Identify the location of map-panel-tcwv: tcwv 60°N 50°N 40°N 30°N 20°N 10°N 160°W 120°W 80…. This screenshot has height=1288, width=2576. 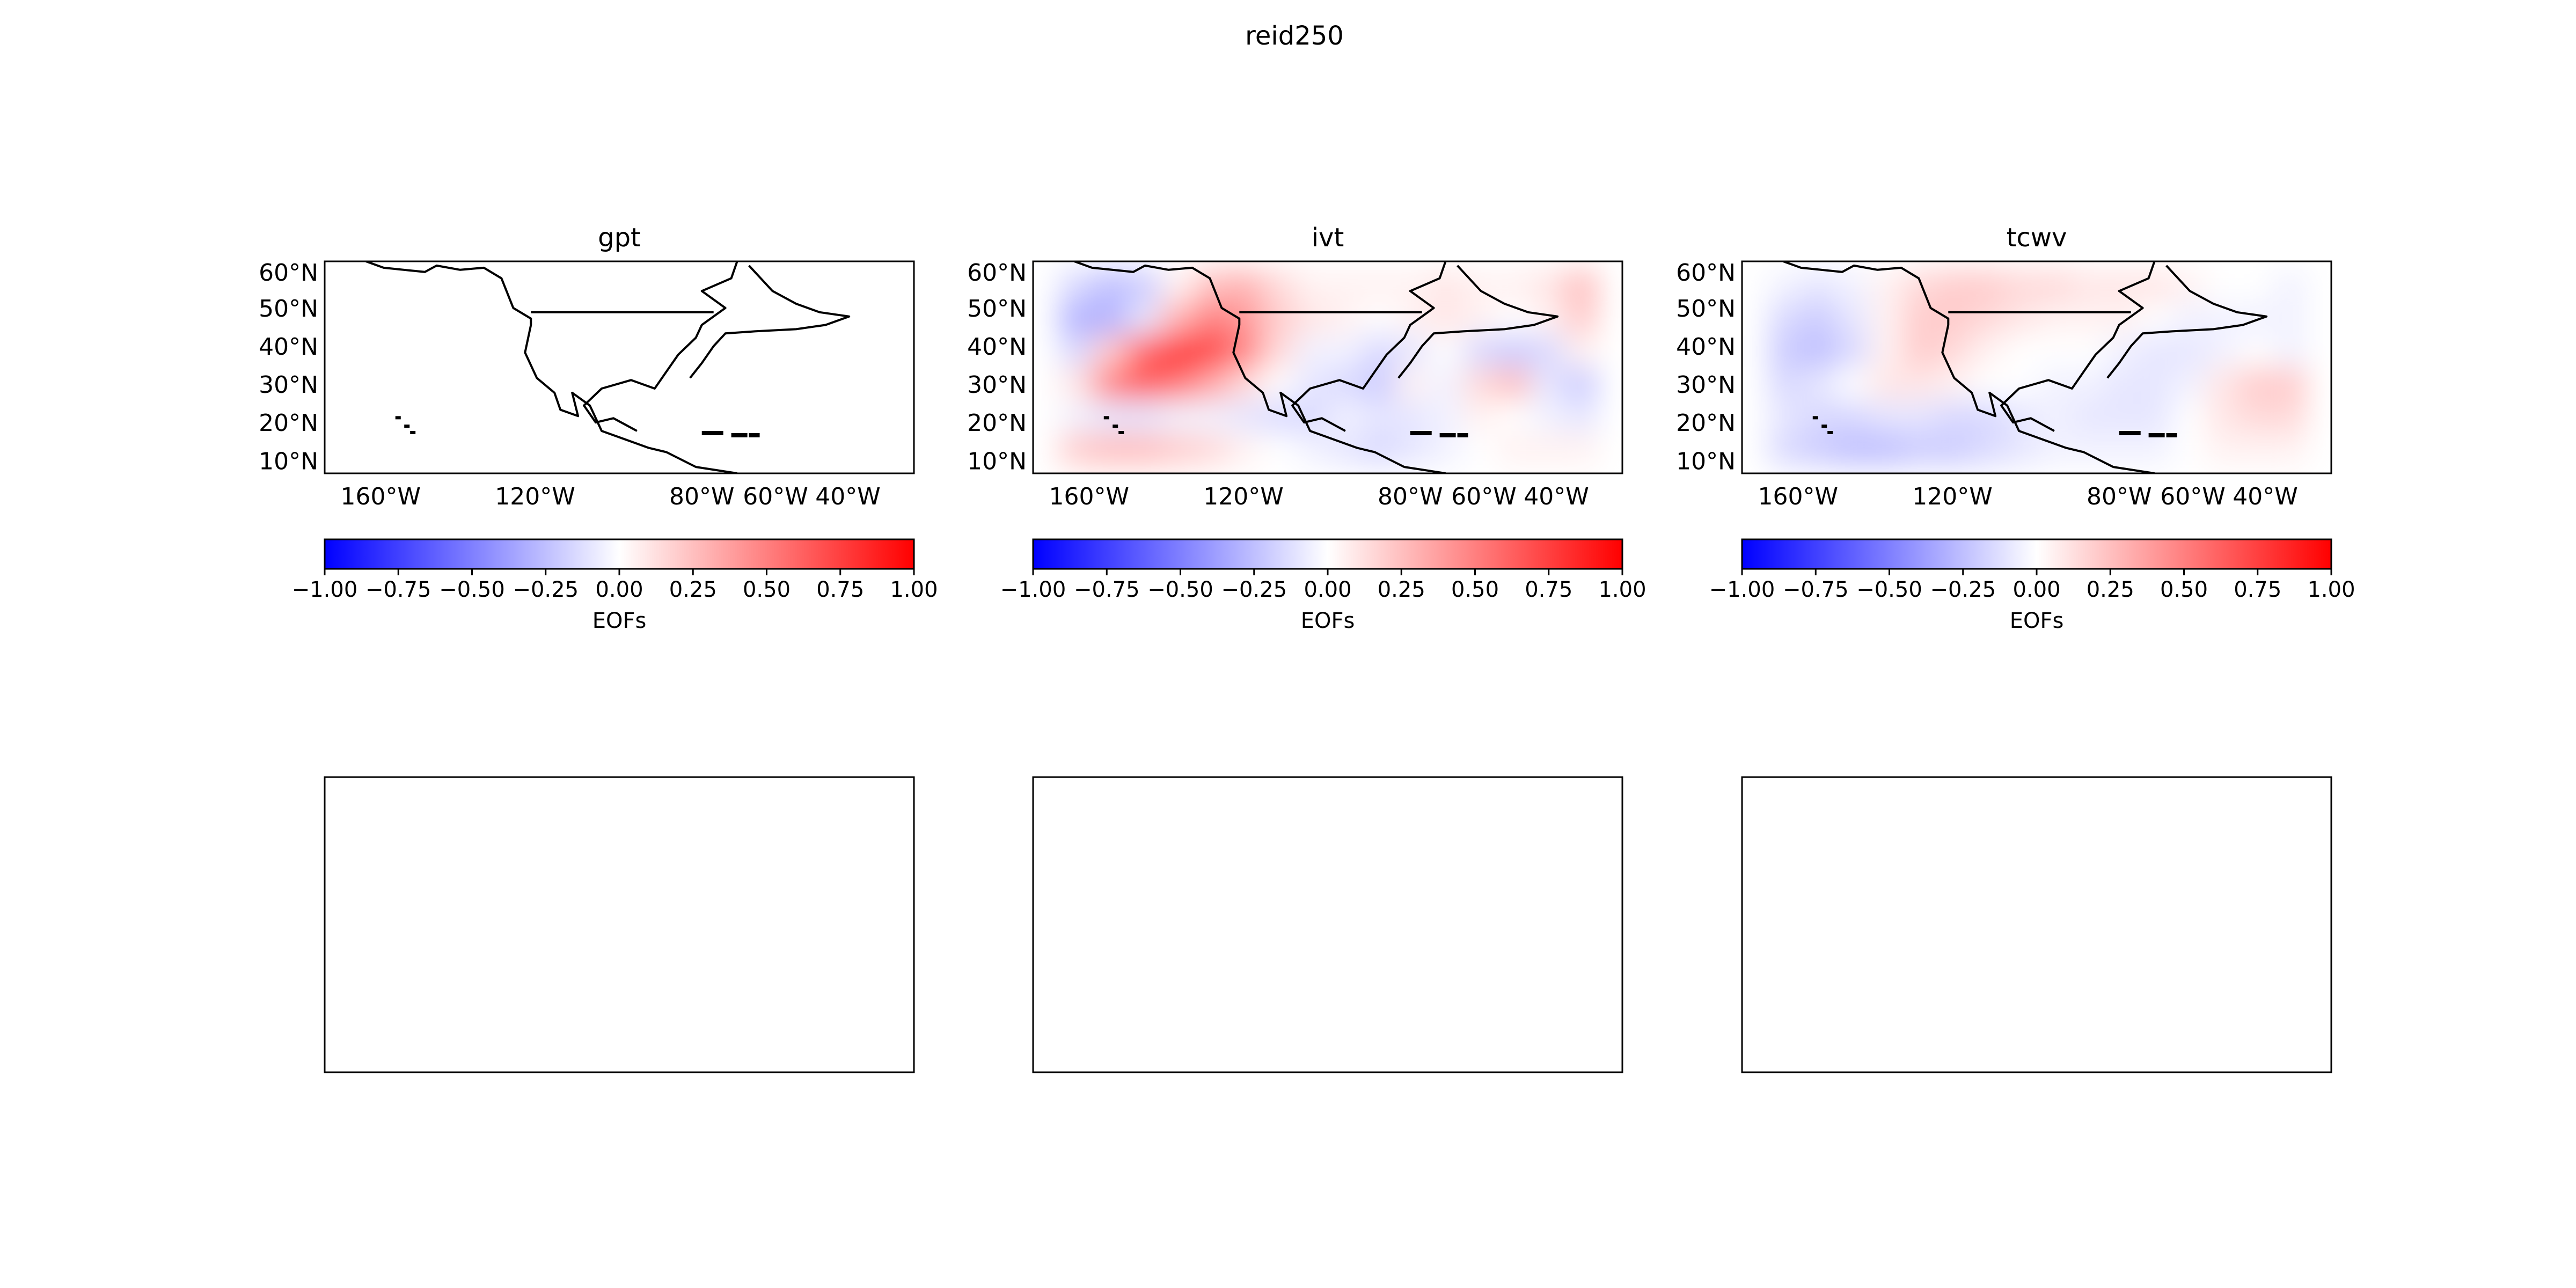
(2015, 428).